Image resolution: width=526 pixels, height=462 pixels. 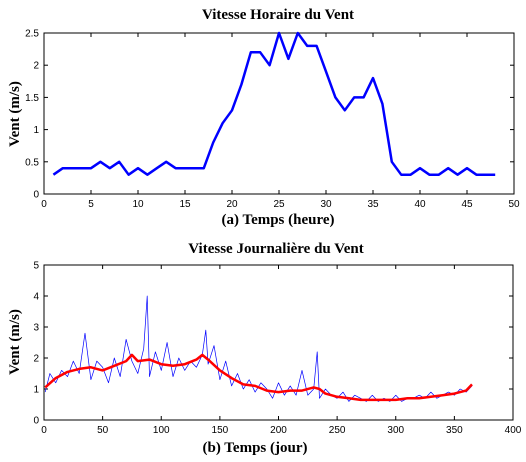 What do you see at coordinates (32, 34) in the screenshot?
I see `y-tick-label: 2.5` at bounding box center [32, 34].